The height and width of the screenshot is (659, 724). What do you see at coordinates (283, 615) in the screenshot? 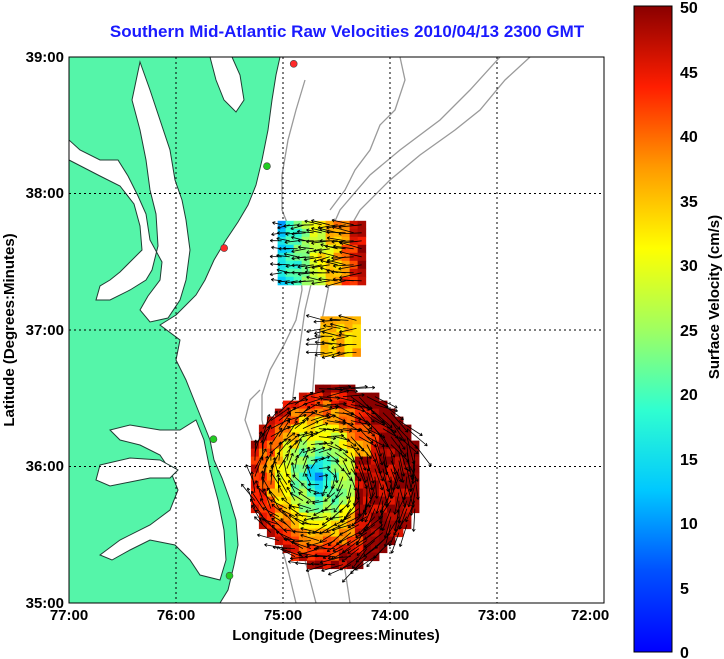
I see `x-tick: 75:00` at bounding box center [283, 615].